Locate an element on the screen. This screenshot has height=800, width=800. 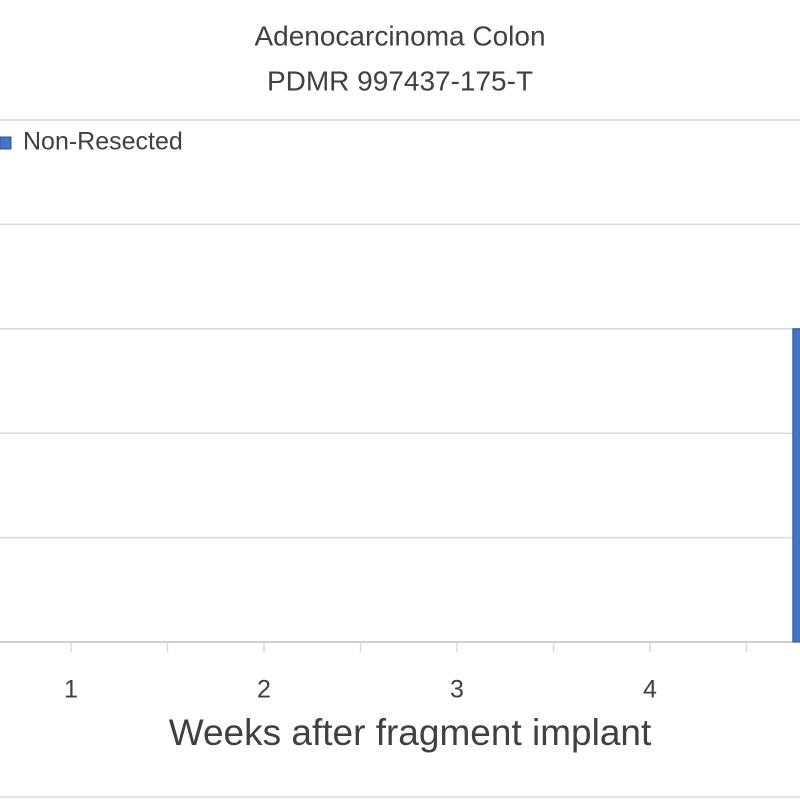
bar is located at coordinates (796, 485).